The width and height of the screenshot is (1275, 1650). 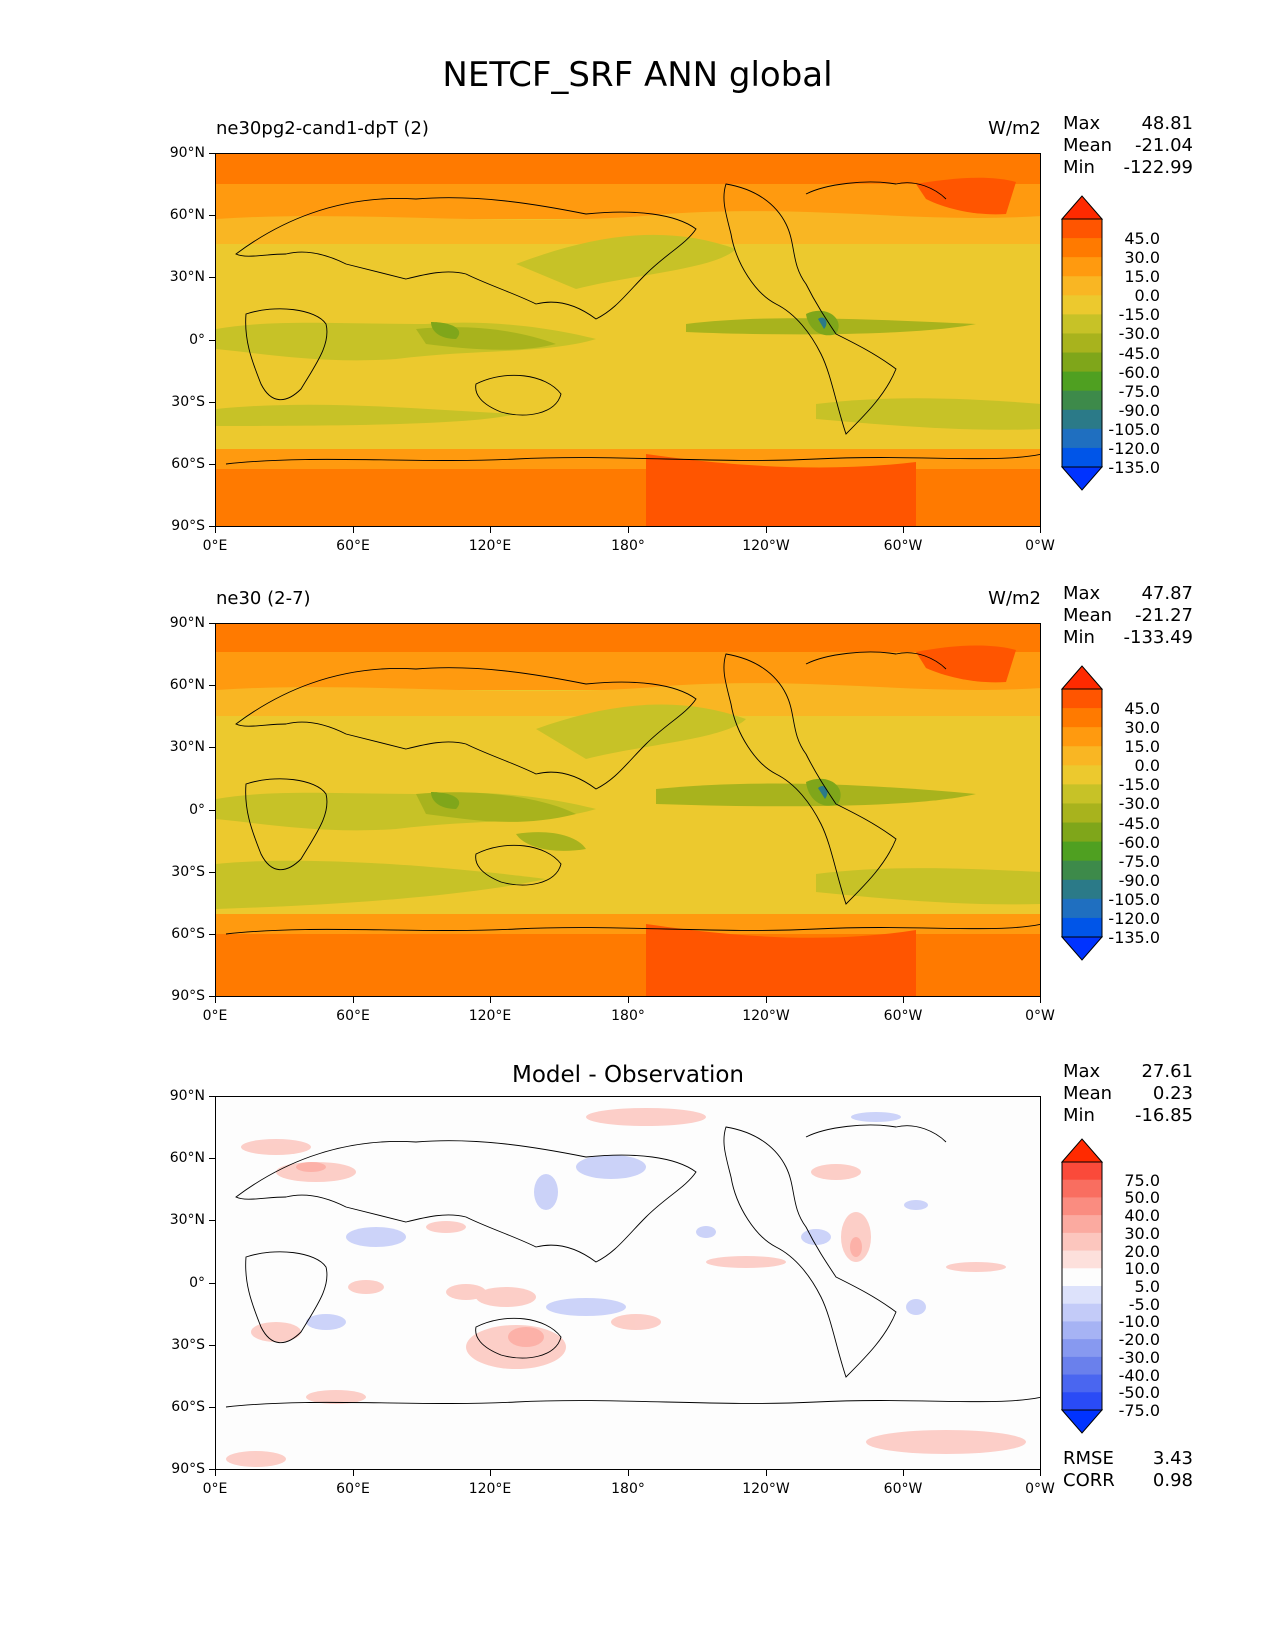 What do you see at coordinates (1128, 146) in the screenshot?
I see `panel-1-stats: Max 48.81 Mean -21.04 Min -122.99` at bounding box center [1128, 146].